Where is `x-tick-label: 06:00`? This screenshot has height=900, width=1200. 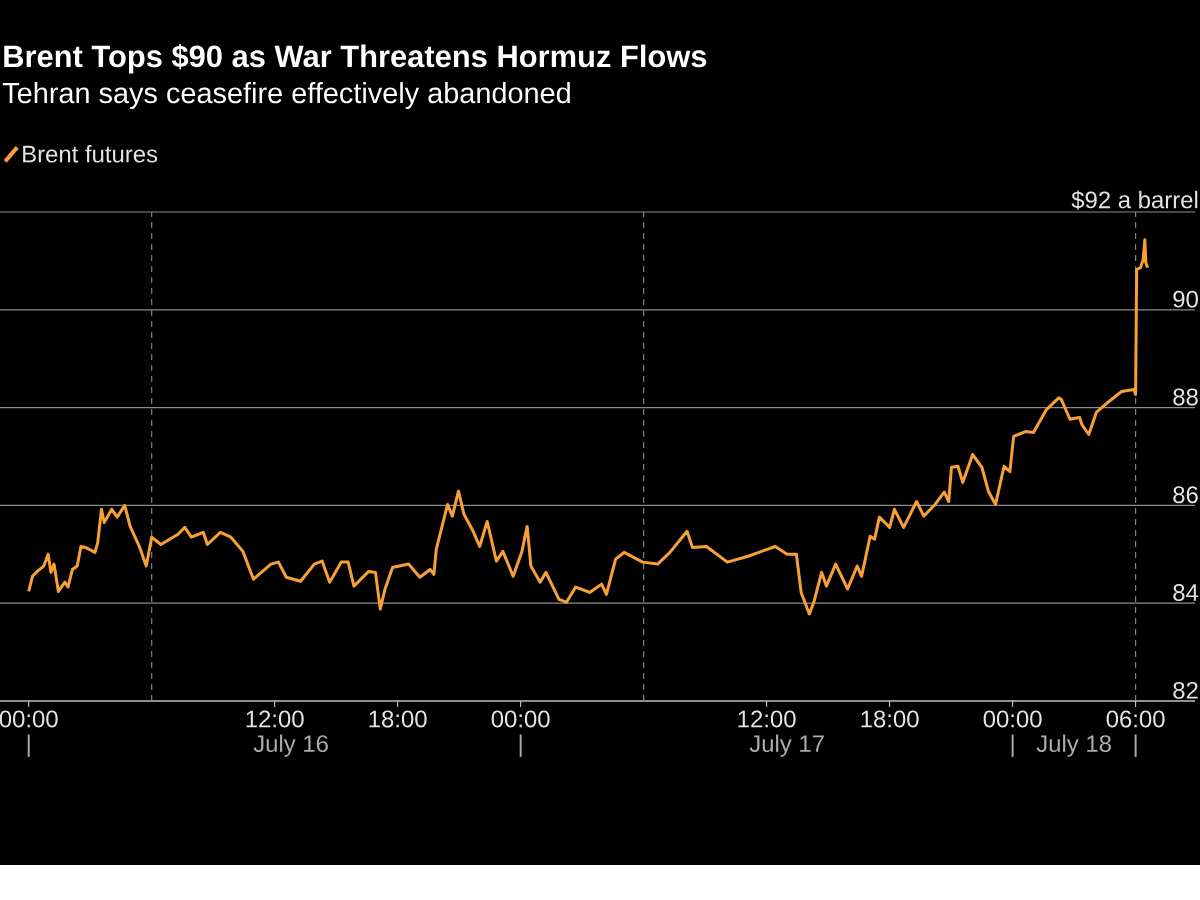
x-tick-label: 06:00 is located at coordinates (1135, 719).